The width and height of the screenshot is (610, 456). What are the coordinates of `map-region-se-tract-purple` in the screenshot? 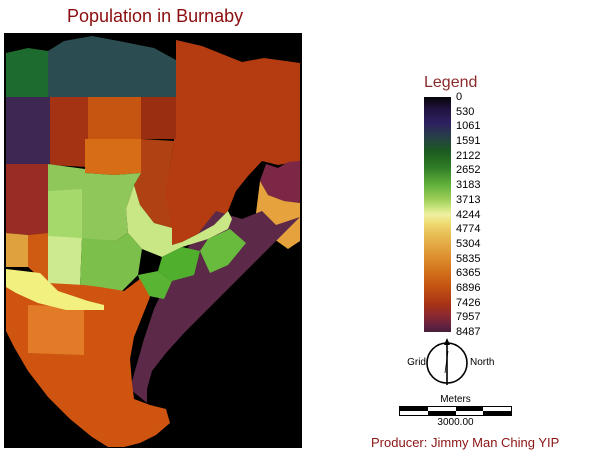 It's located at (215, 307).